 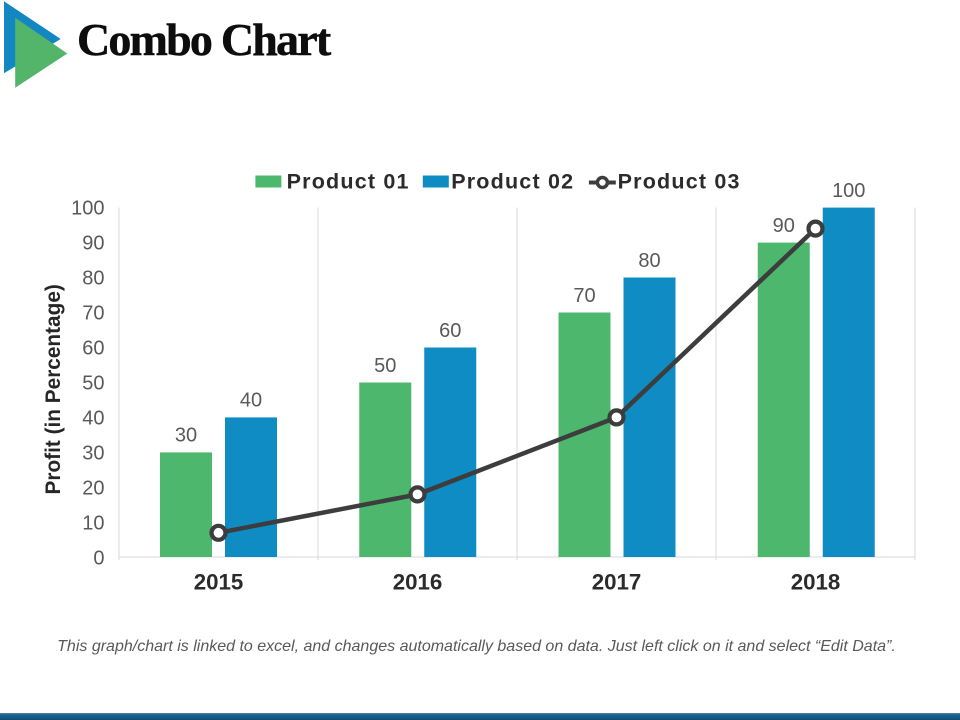 What do you see at coordinates (679, 181) in the screenshot?
I see `svg-text: Product 03` at bounding box center [679, 181].